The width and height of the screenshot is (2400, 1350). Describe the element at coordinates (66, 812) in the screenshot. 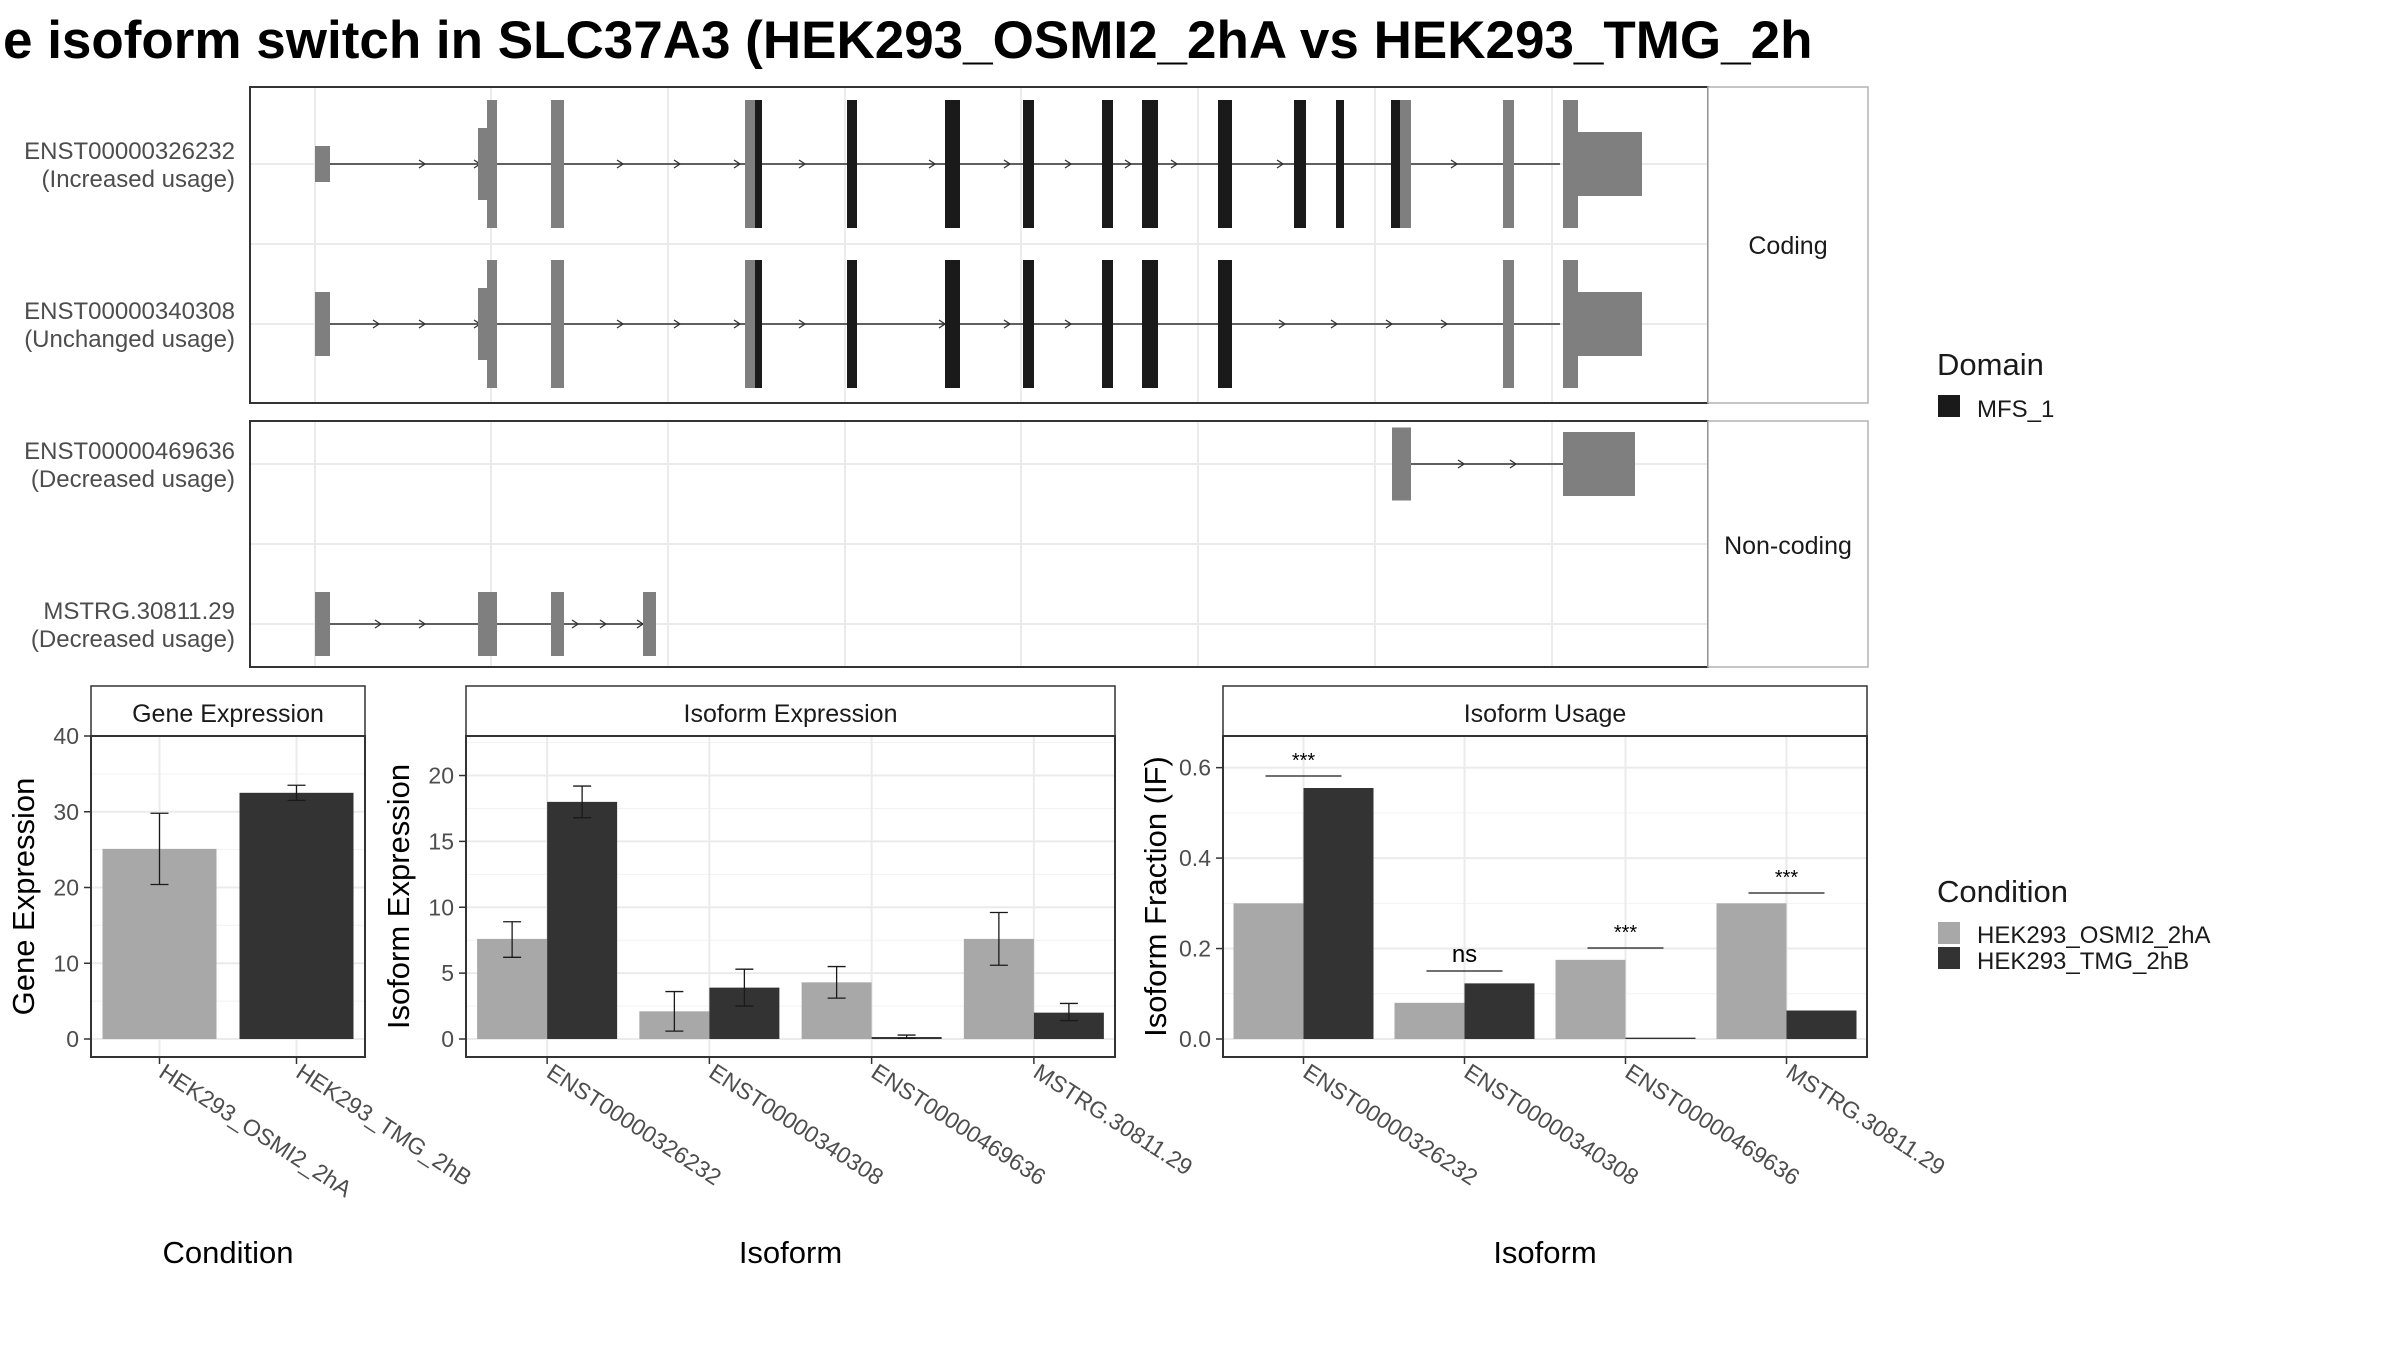

I see `y-tick-label: 30` at that location.